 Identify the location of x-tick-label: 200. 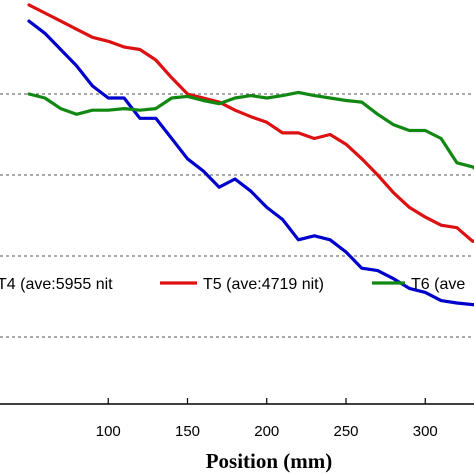
(266, 431).